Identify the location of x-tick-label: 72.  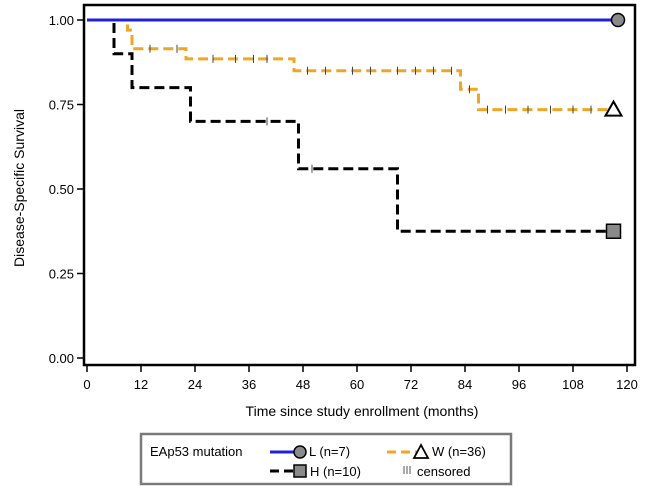
(411, 384).